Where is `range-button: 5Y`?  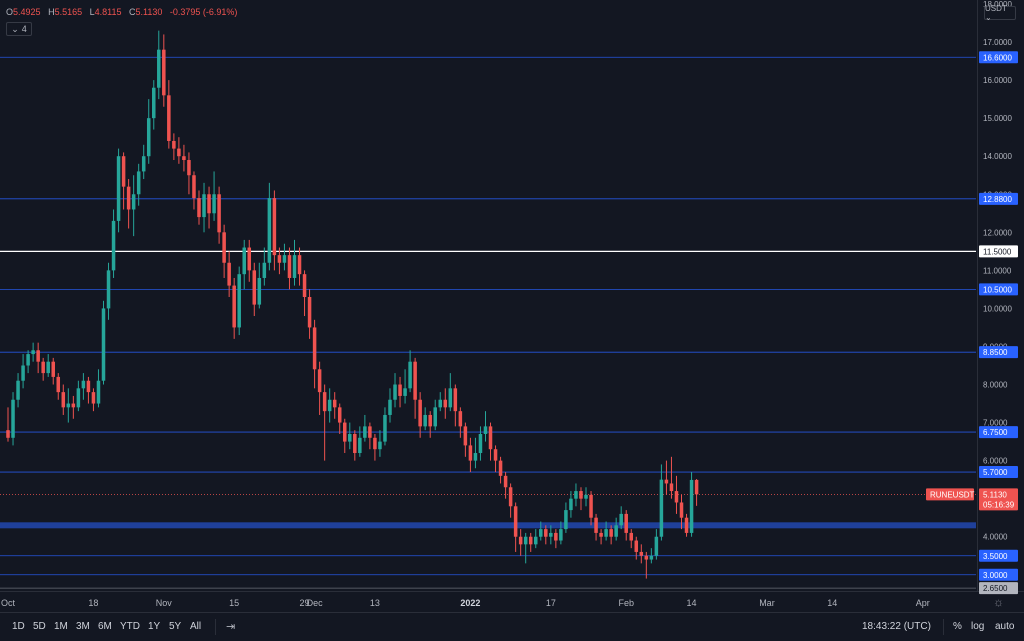
range-button: 5Y is located at coordinates (175, 626).